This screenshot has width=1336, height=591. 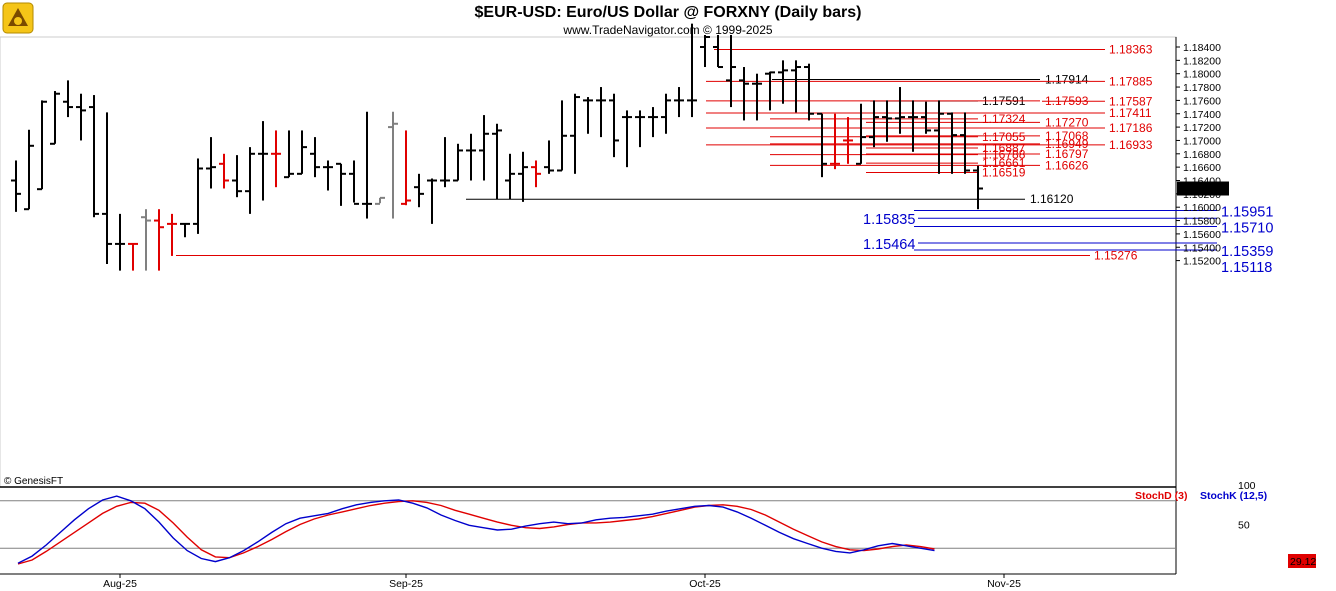 I want to click on price-level-label: 1.16887, so click(x=1004, y=148).